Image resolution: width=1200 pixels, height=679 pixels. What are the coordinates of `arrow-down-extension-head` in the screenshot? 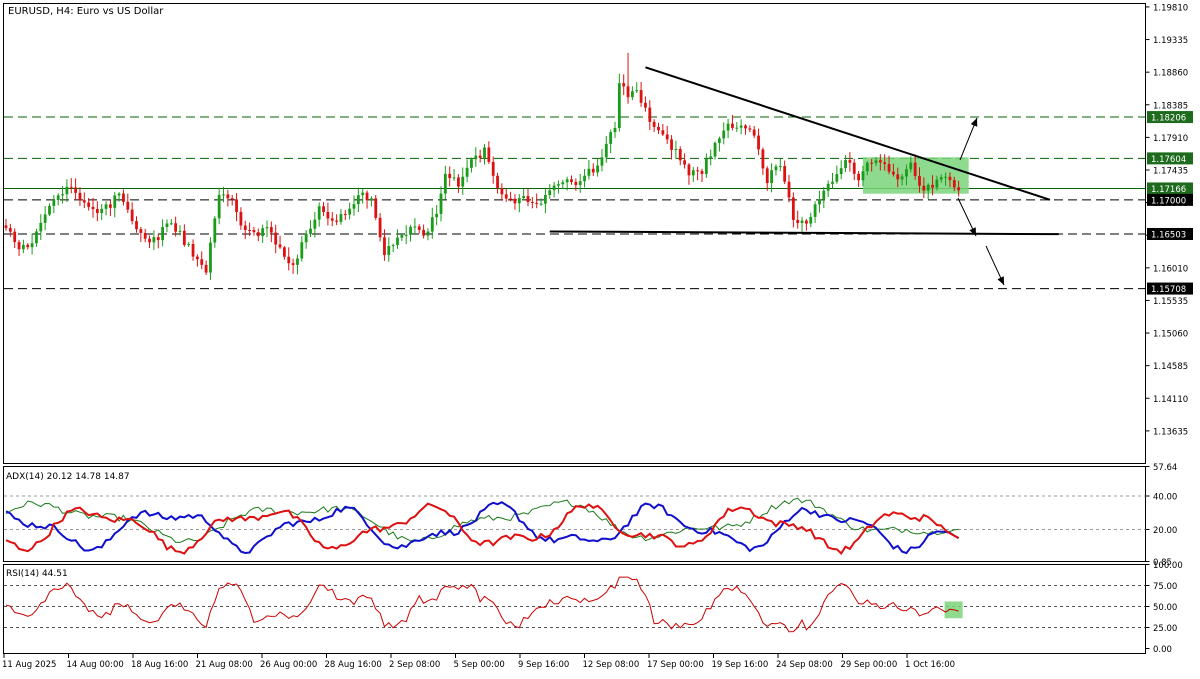 It's located at (1000, 280).